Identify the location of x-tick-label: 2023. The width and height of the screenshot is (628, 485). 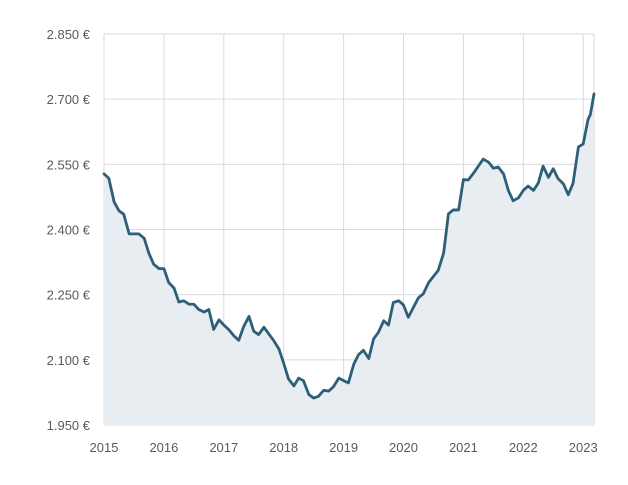
(583, 447).